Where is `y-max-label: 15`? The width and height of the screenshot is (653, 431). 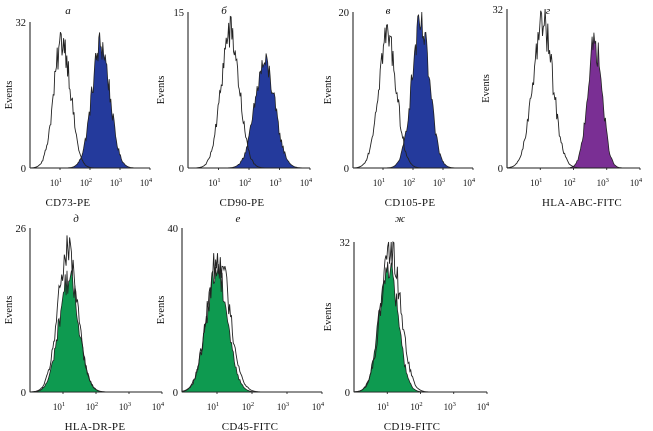 y-max-label: 15 is located at coordinates (179, 13).